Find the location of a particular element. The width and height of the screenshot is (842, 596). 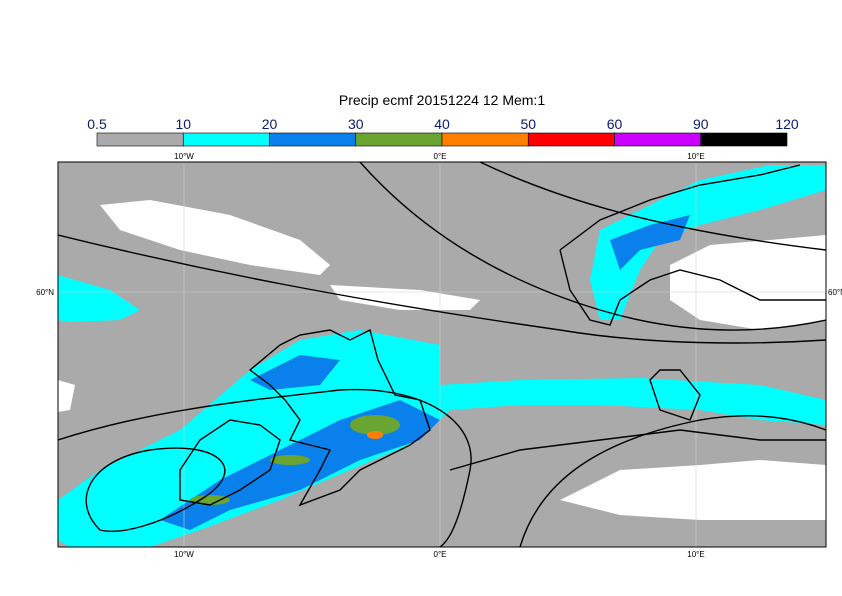

colorbar-label: 50 is located at coordinates (528, 124).